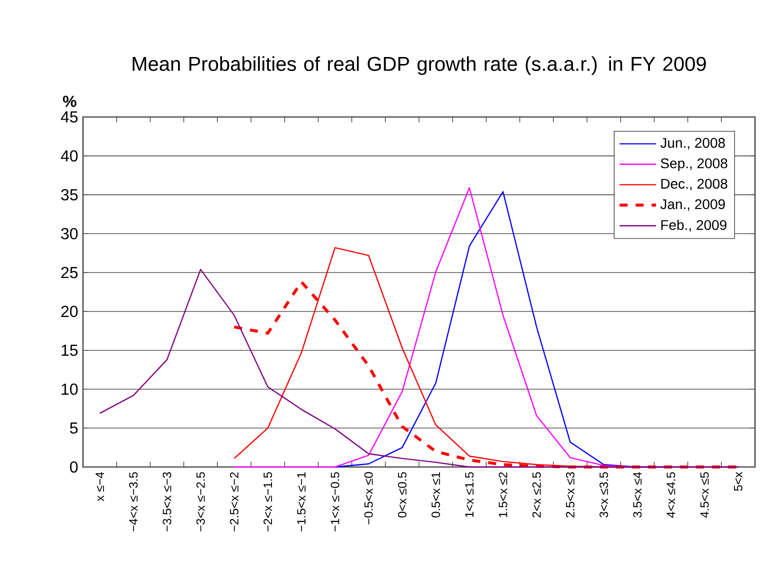 The width and height of the screenshot is (776, 574). I want to click on y-tick-label: 30, so click(69, 234).